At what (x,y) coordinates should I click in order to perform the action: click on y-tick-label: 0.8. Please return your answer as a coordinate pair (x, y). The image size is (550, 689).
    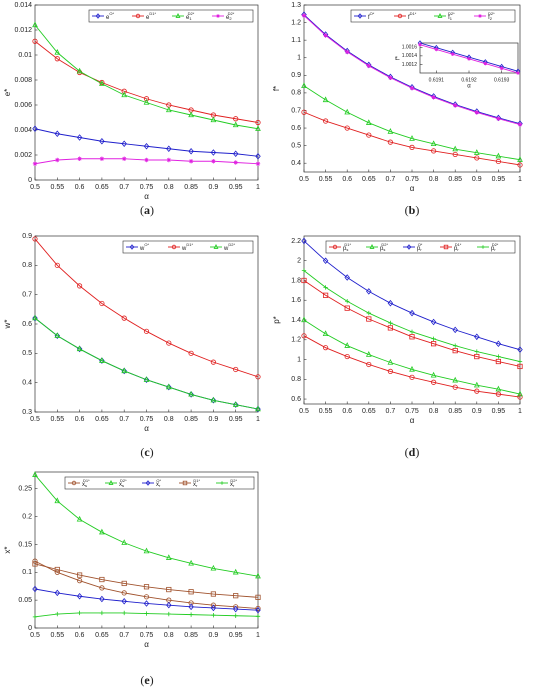
    Looking at the image, I should click on (296, 379).